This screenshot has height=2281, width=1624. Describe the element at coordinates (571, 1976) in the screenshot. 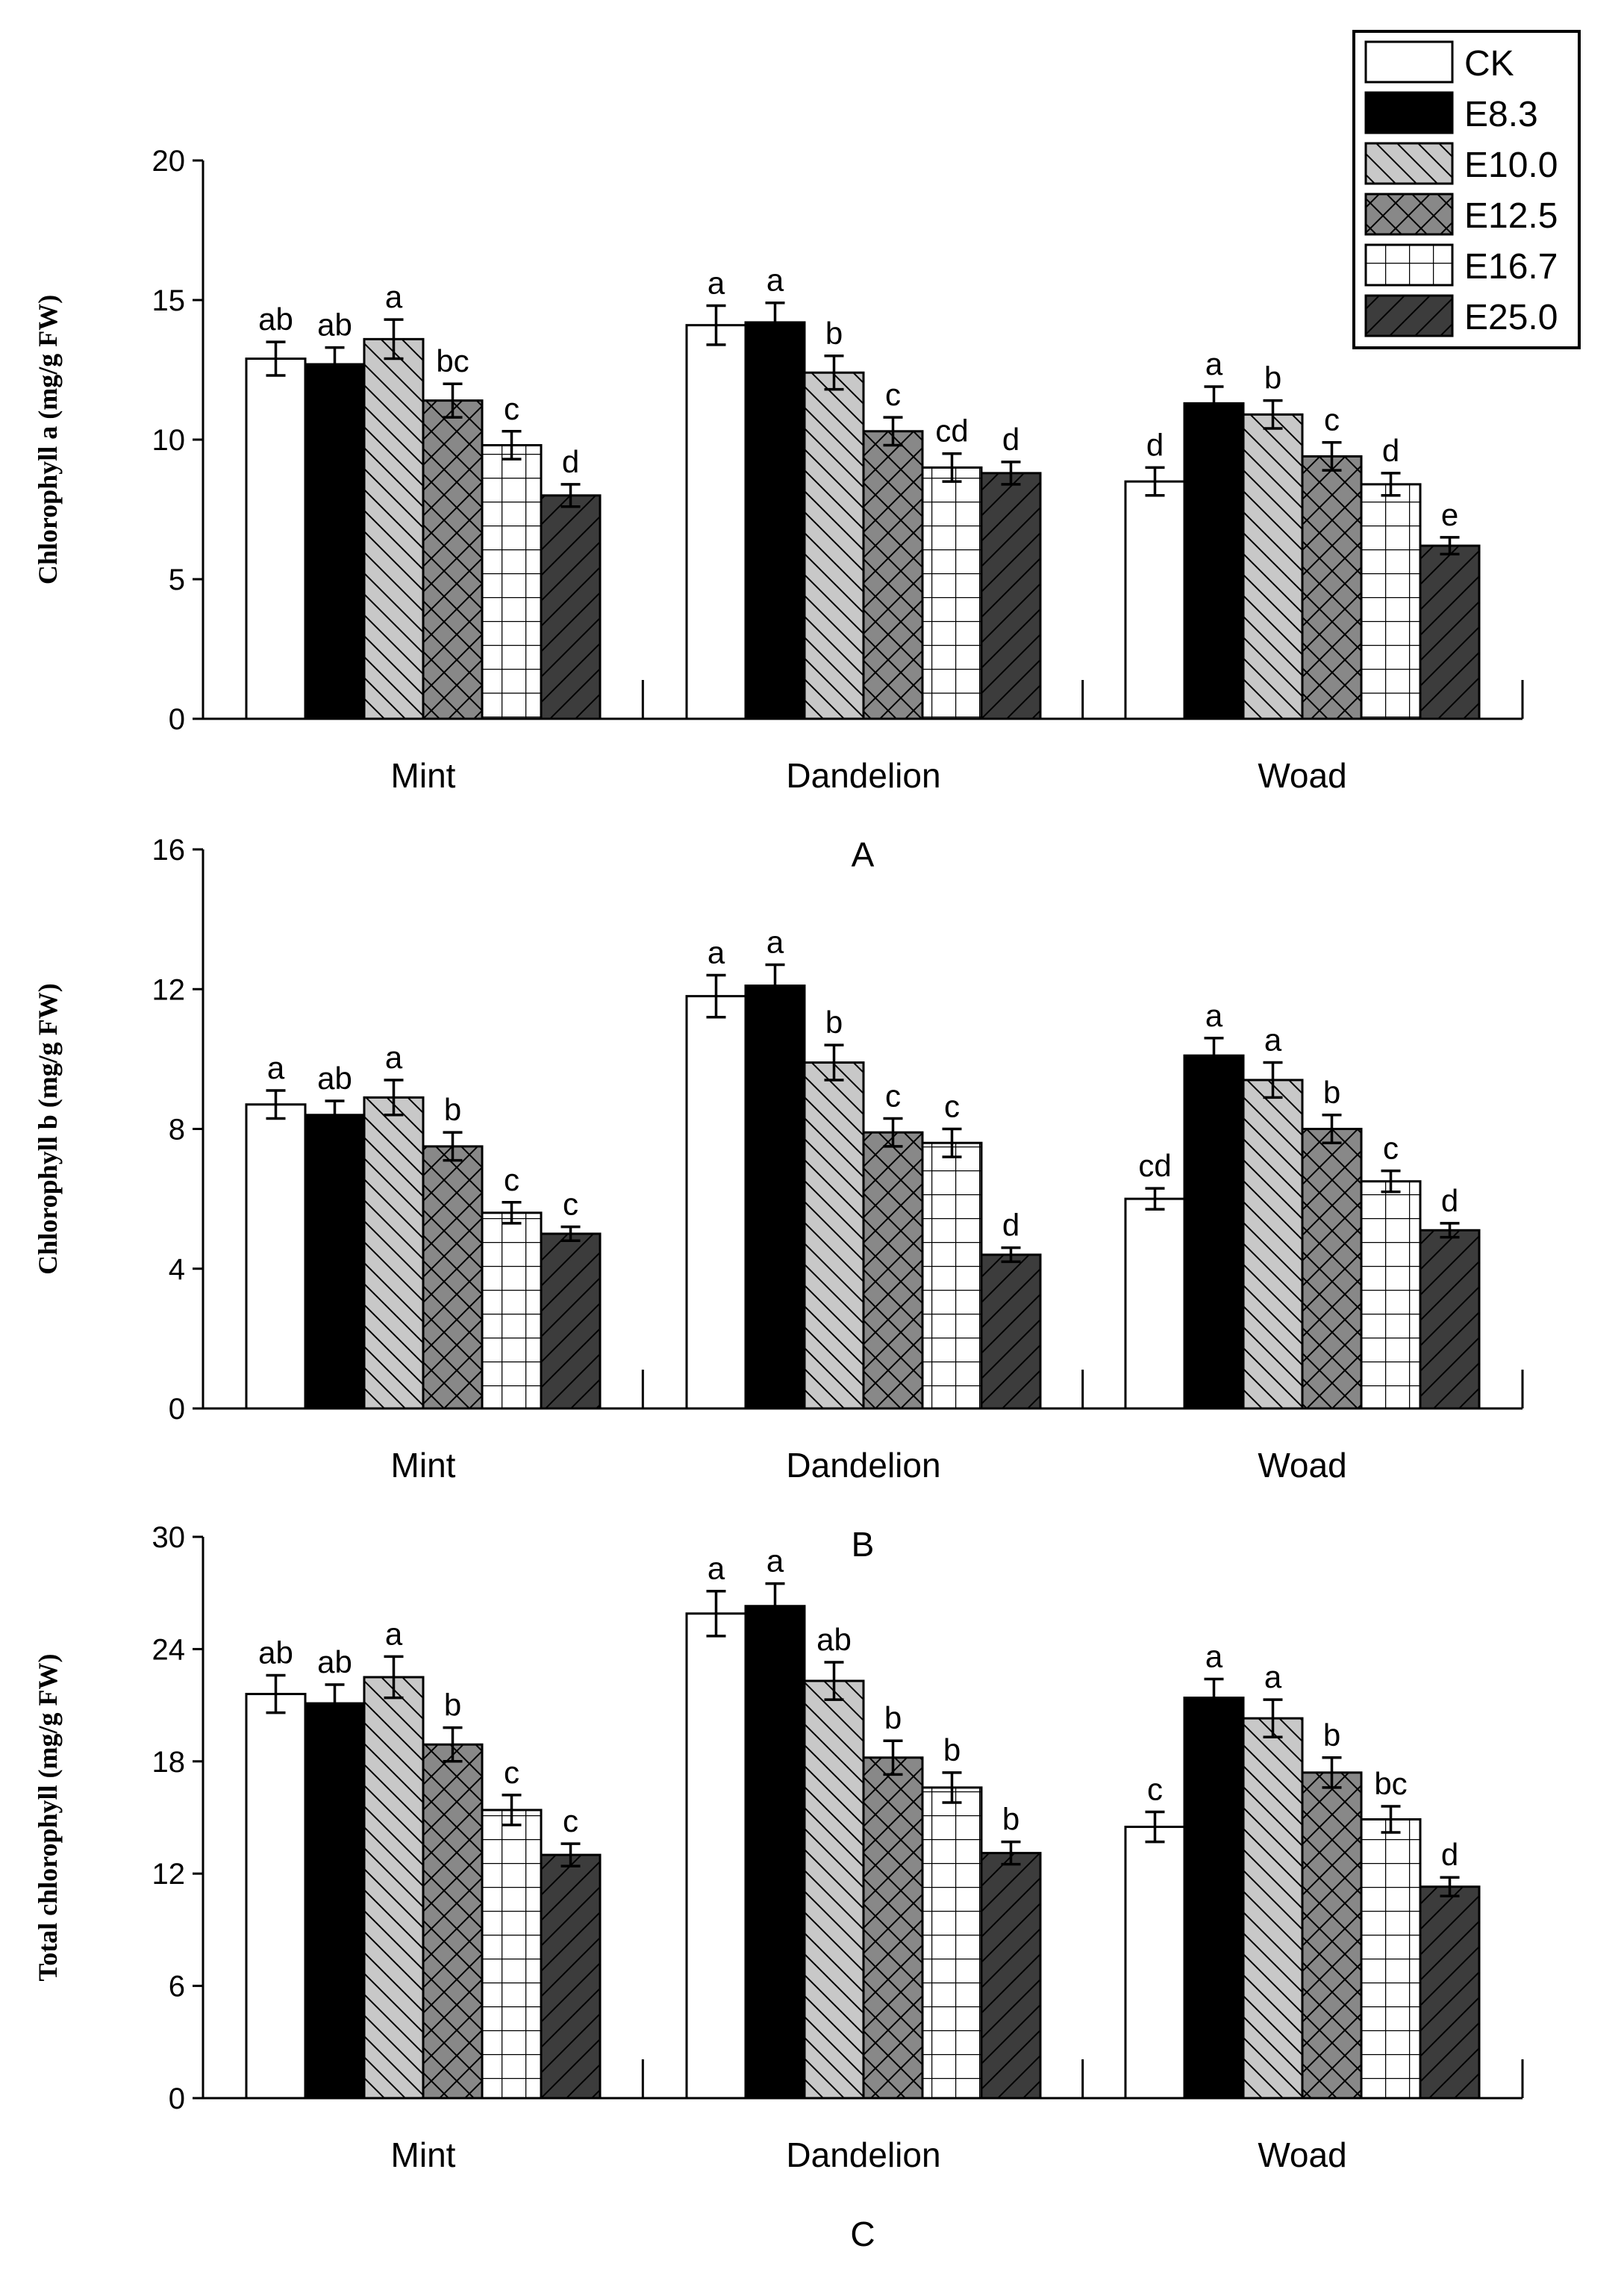

I see `bar-E25.0-Mint` at that location.